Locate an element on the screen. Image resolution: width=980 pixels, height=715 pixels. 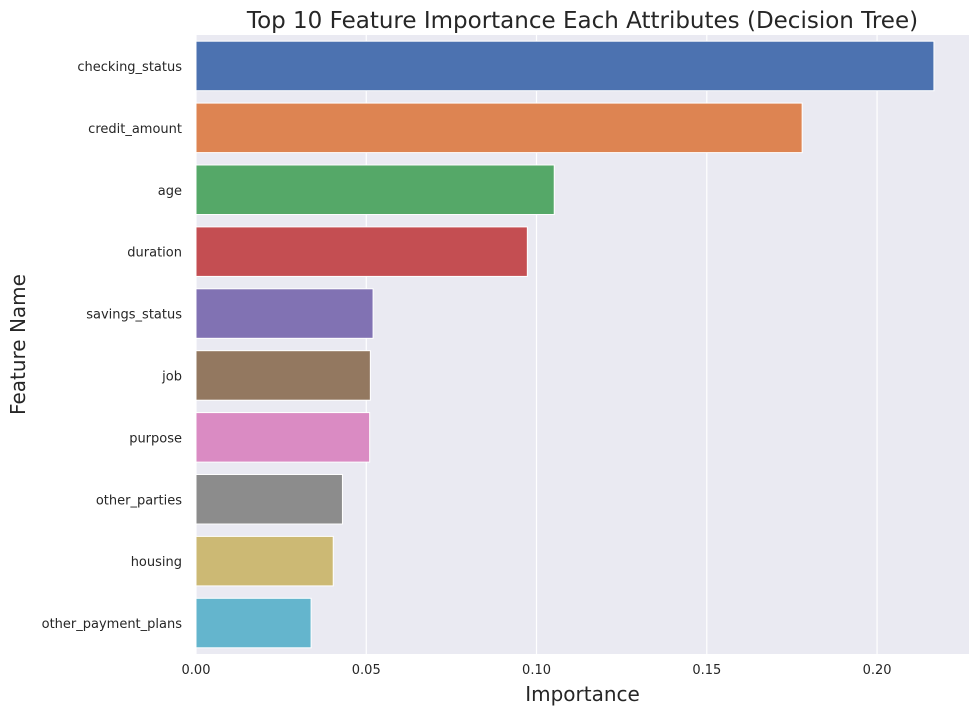
y-tick-label: checking_status is located at coordinates (129, 67).